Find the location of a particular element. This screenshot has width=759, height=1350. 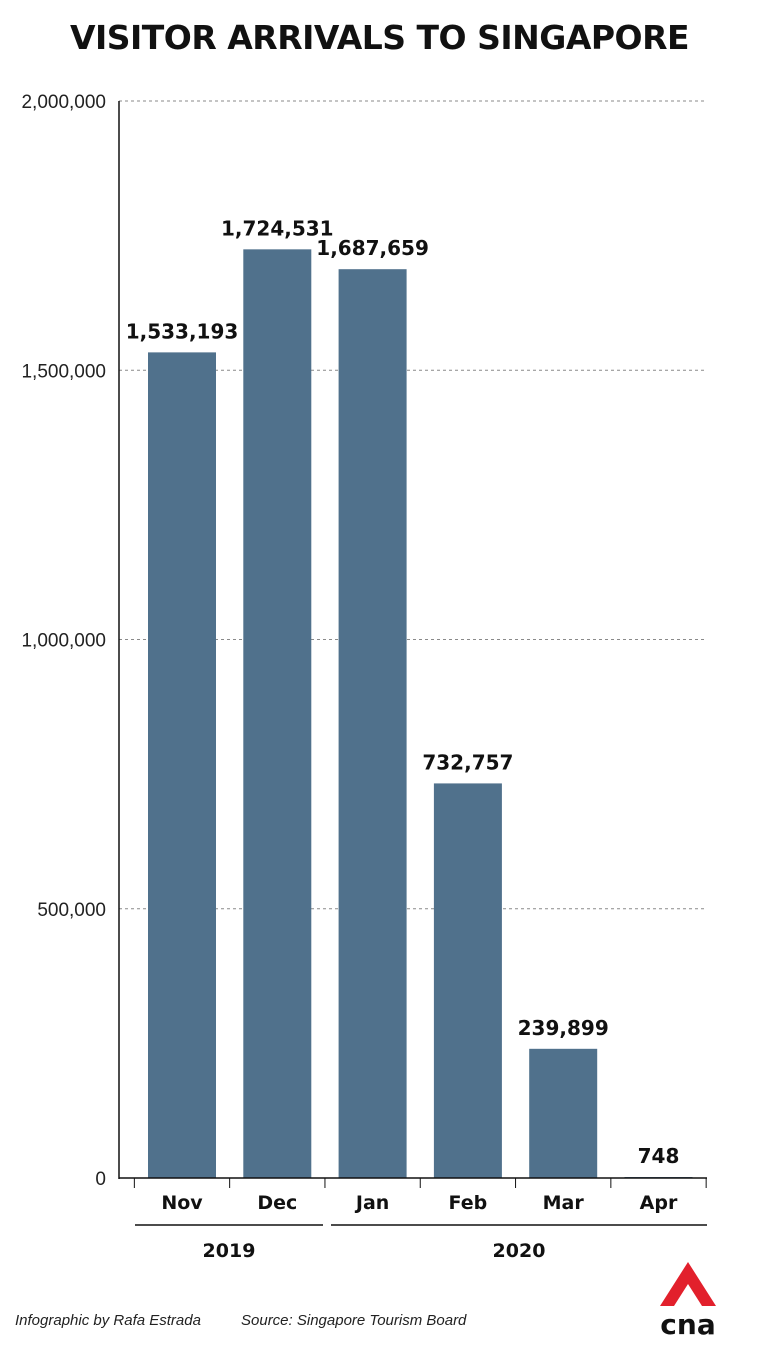

x-tick-label-apr: Apr is located at coordinates (659, 1203).